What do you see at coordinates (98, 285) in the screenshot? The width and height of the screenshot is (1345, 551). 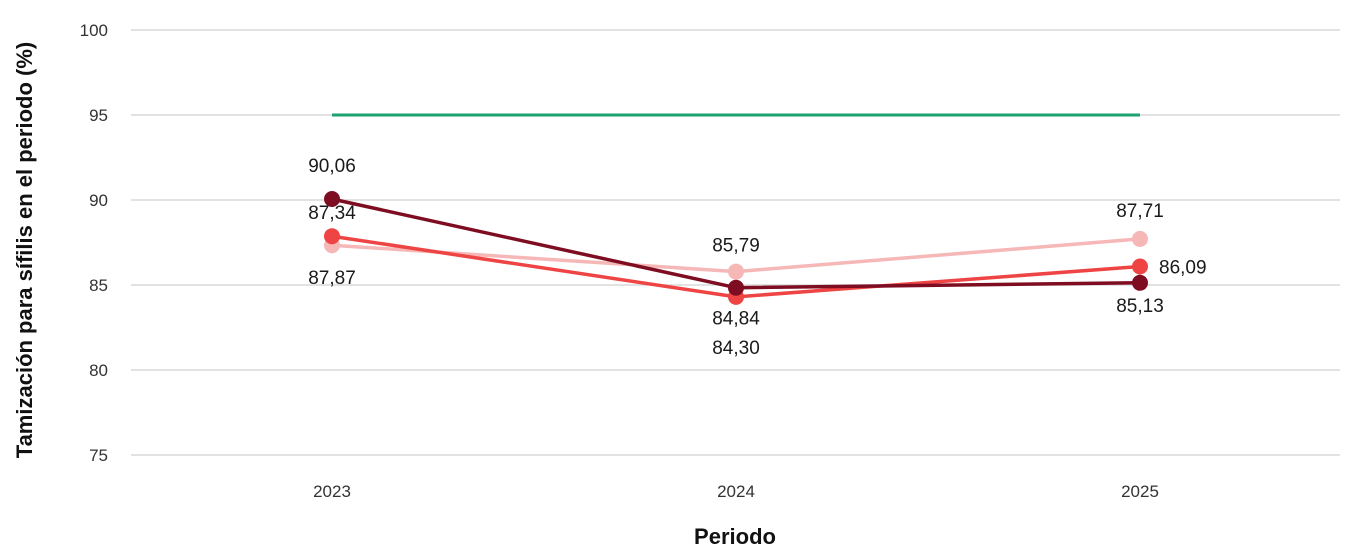 I see `y-tick-label: 85` at bounding box center [98, 285].